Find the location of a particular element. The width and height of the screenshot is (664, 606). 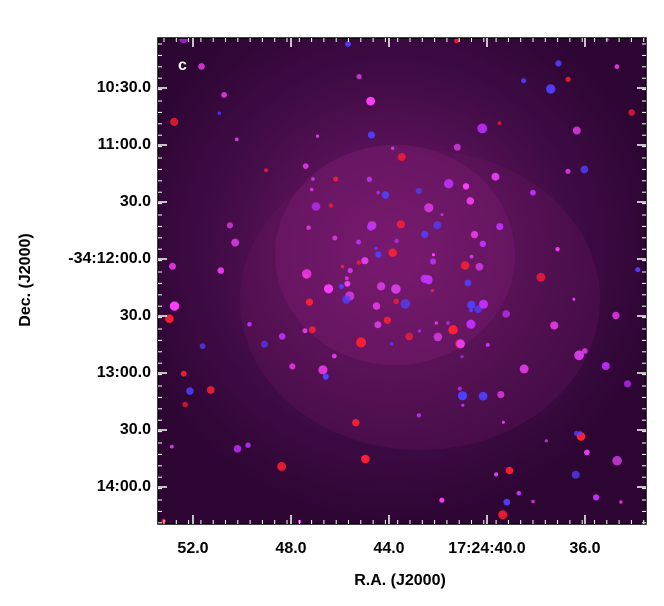

x-tick-label: 52.0 is located at coordinates (192, 548).